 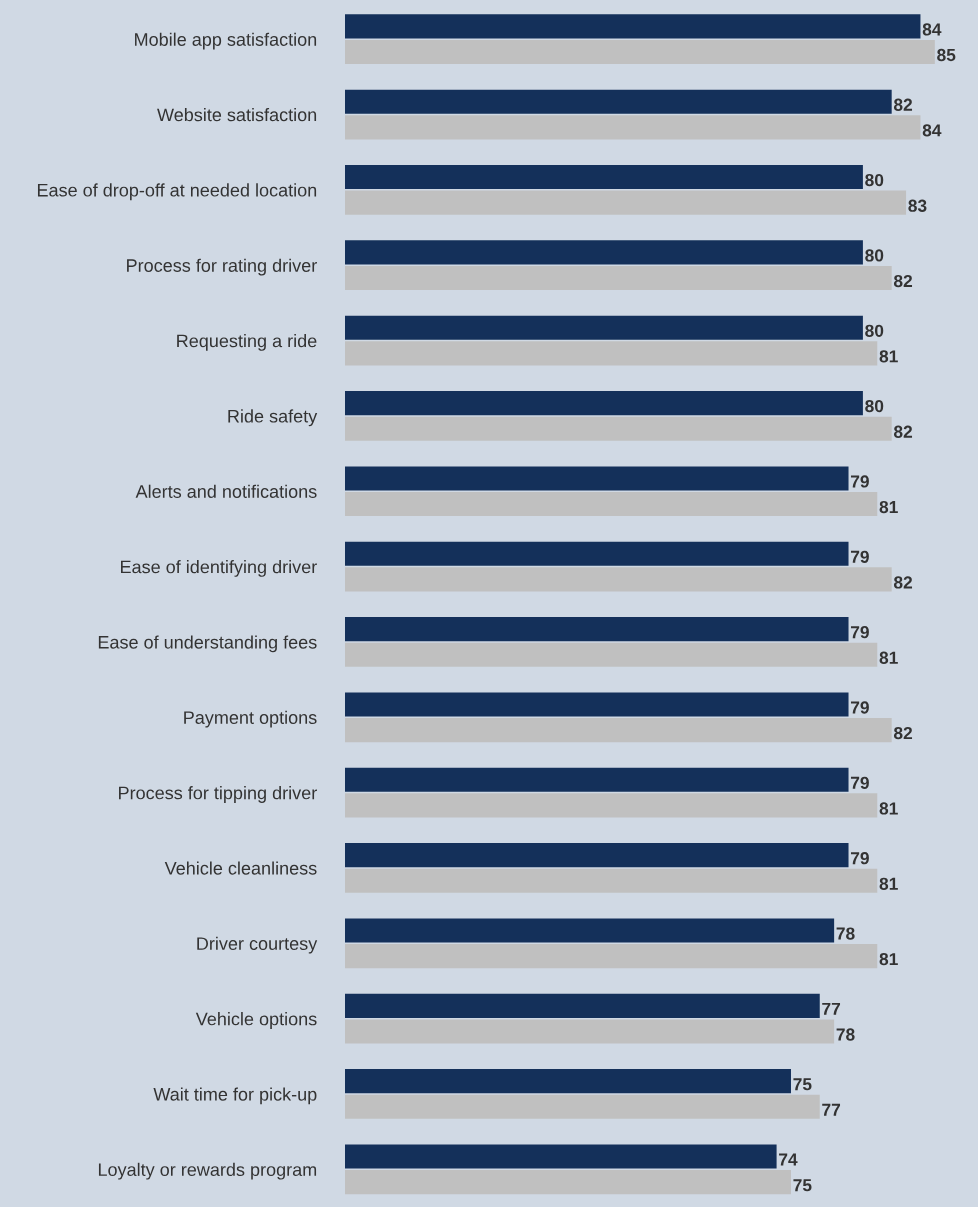 I want to click on y-tick-label: Ease of understanding fees, so click(x=207, y=644).